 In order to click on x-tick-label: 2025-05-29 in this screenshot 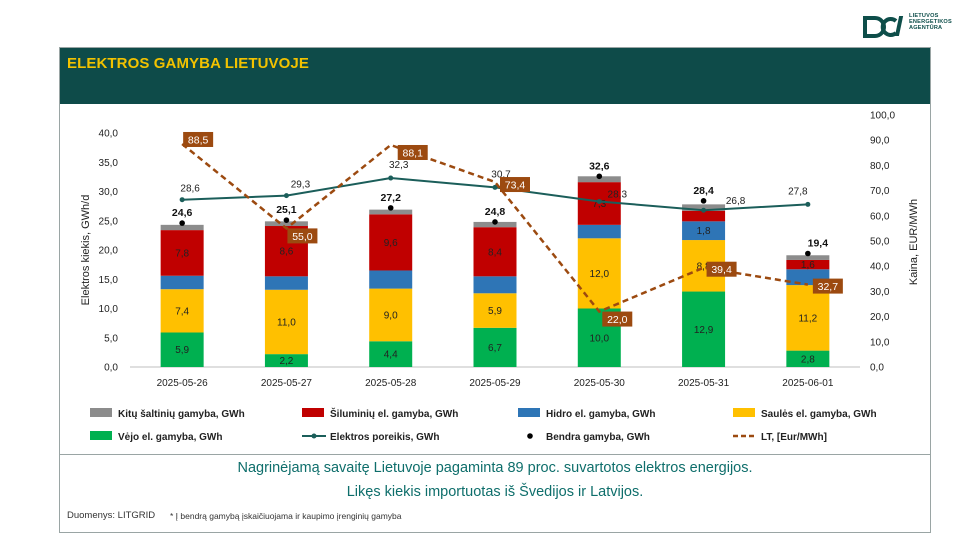, I will do `click(495, 383)`.